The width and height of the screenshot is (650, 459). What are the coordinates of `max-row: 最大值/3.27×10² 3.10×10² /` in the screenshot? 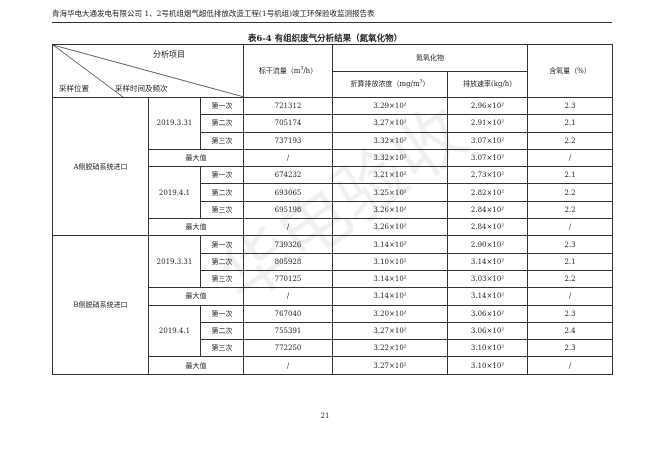 It's located at (333, 365).